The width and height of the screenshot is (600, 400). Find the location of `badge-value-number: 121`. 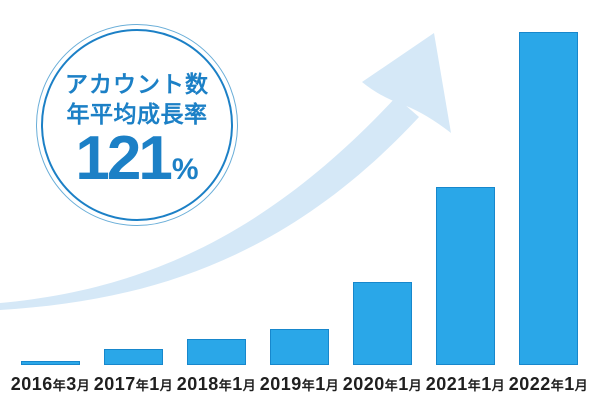

badge-value-number: 121 is located at coordinates (123, 158).